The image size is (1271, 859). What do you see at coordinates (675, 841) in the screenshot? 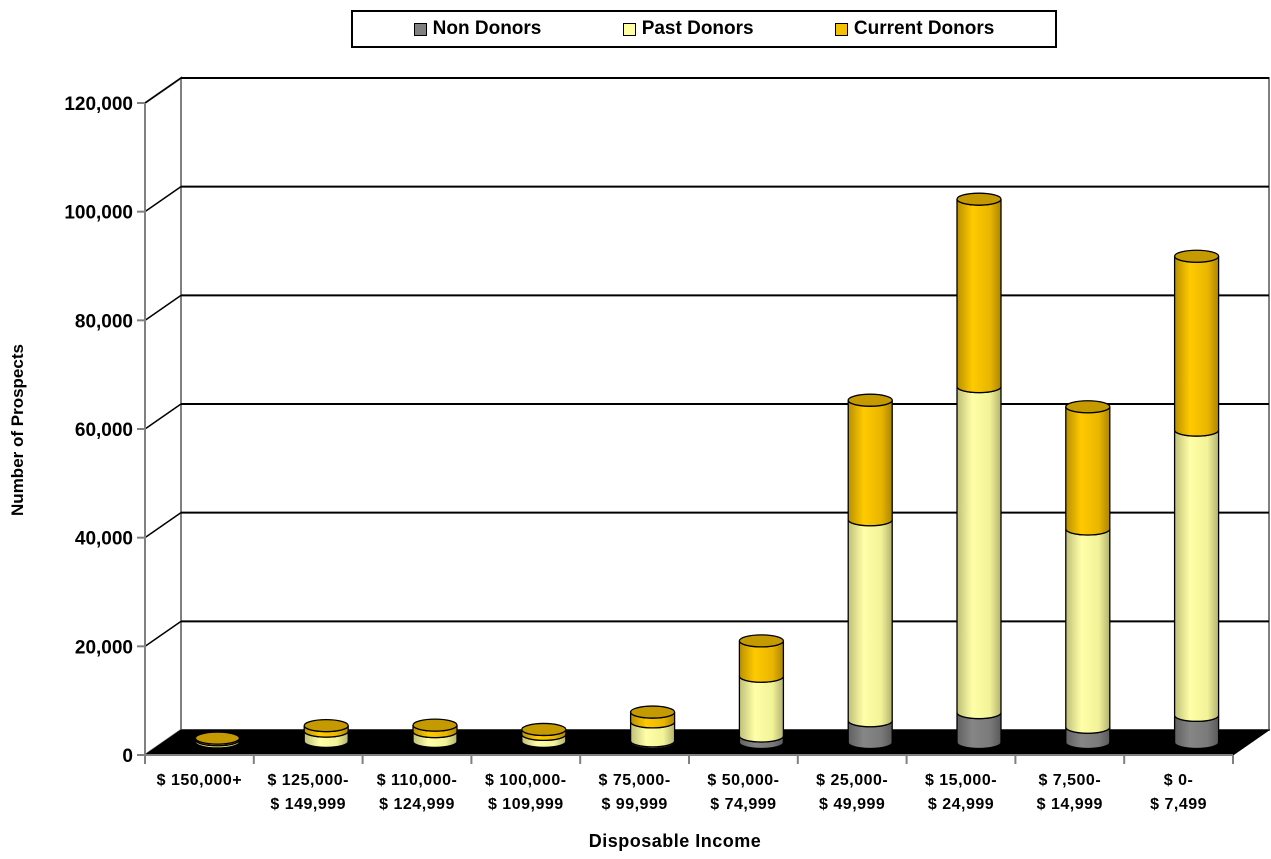
I see `x-axis-title: Disposable Income` at bounding box center [675, 841].